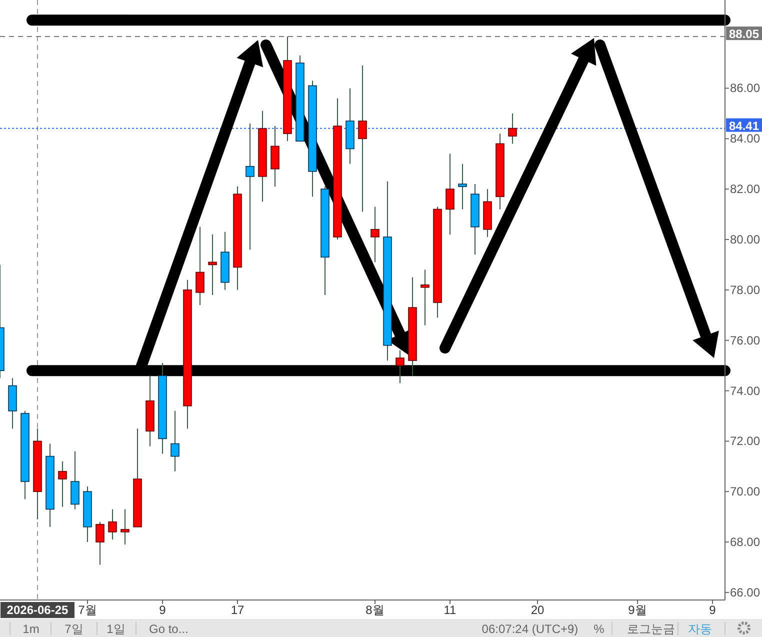  I want to click on y-tick-label: 68.00, so click(745, 542).